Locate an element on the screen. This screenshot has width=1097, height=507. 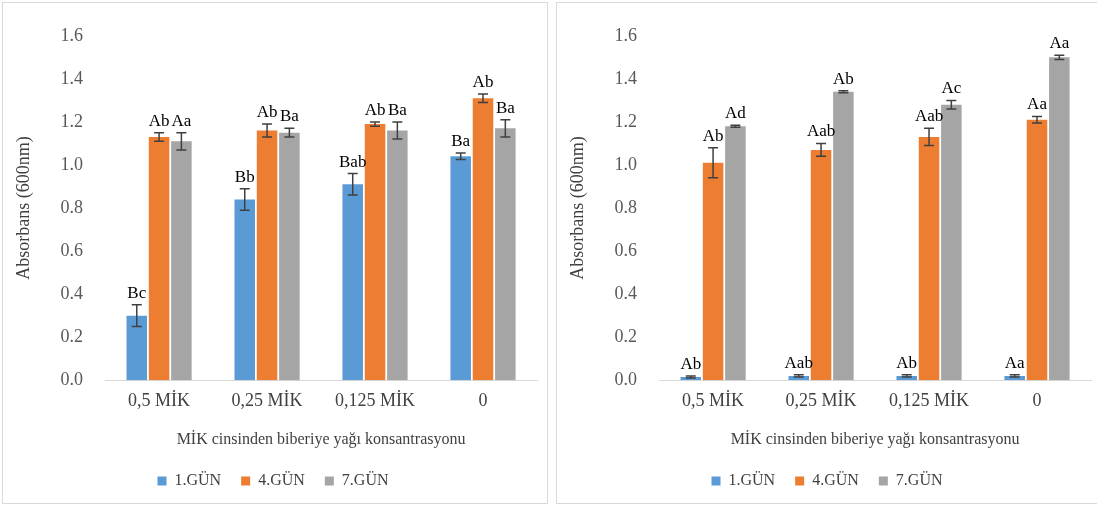
data-label: Ad is located at coordinates (736, 113).